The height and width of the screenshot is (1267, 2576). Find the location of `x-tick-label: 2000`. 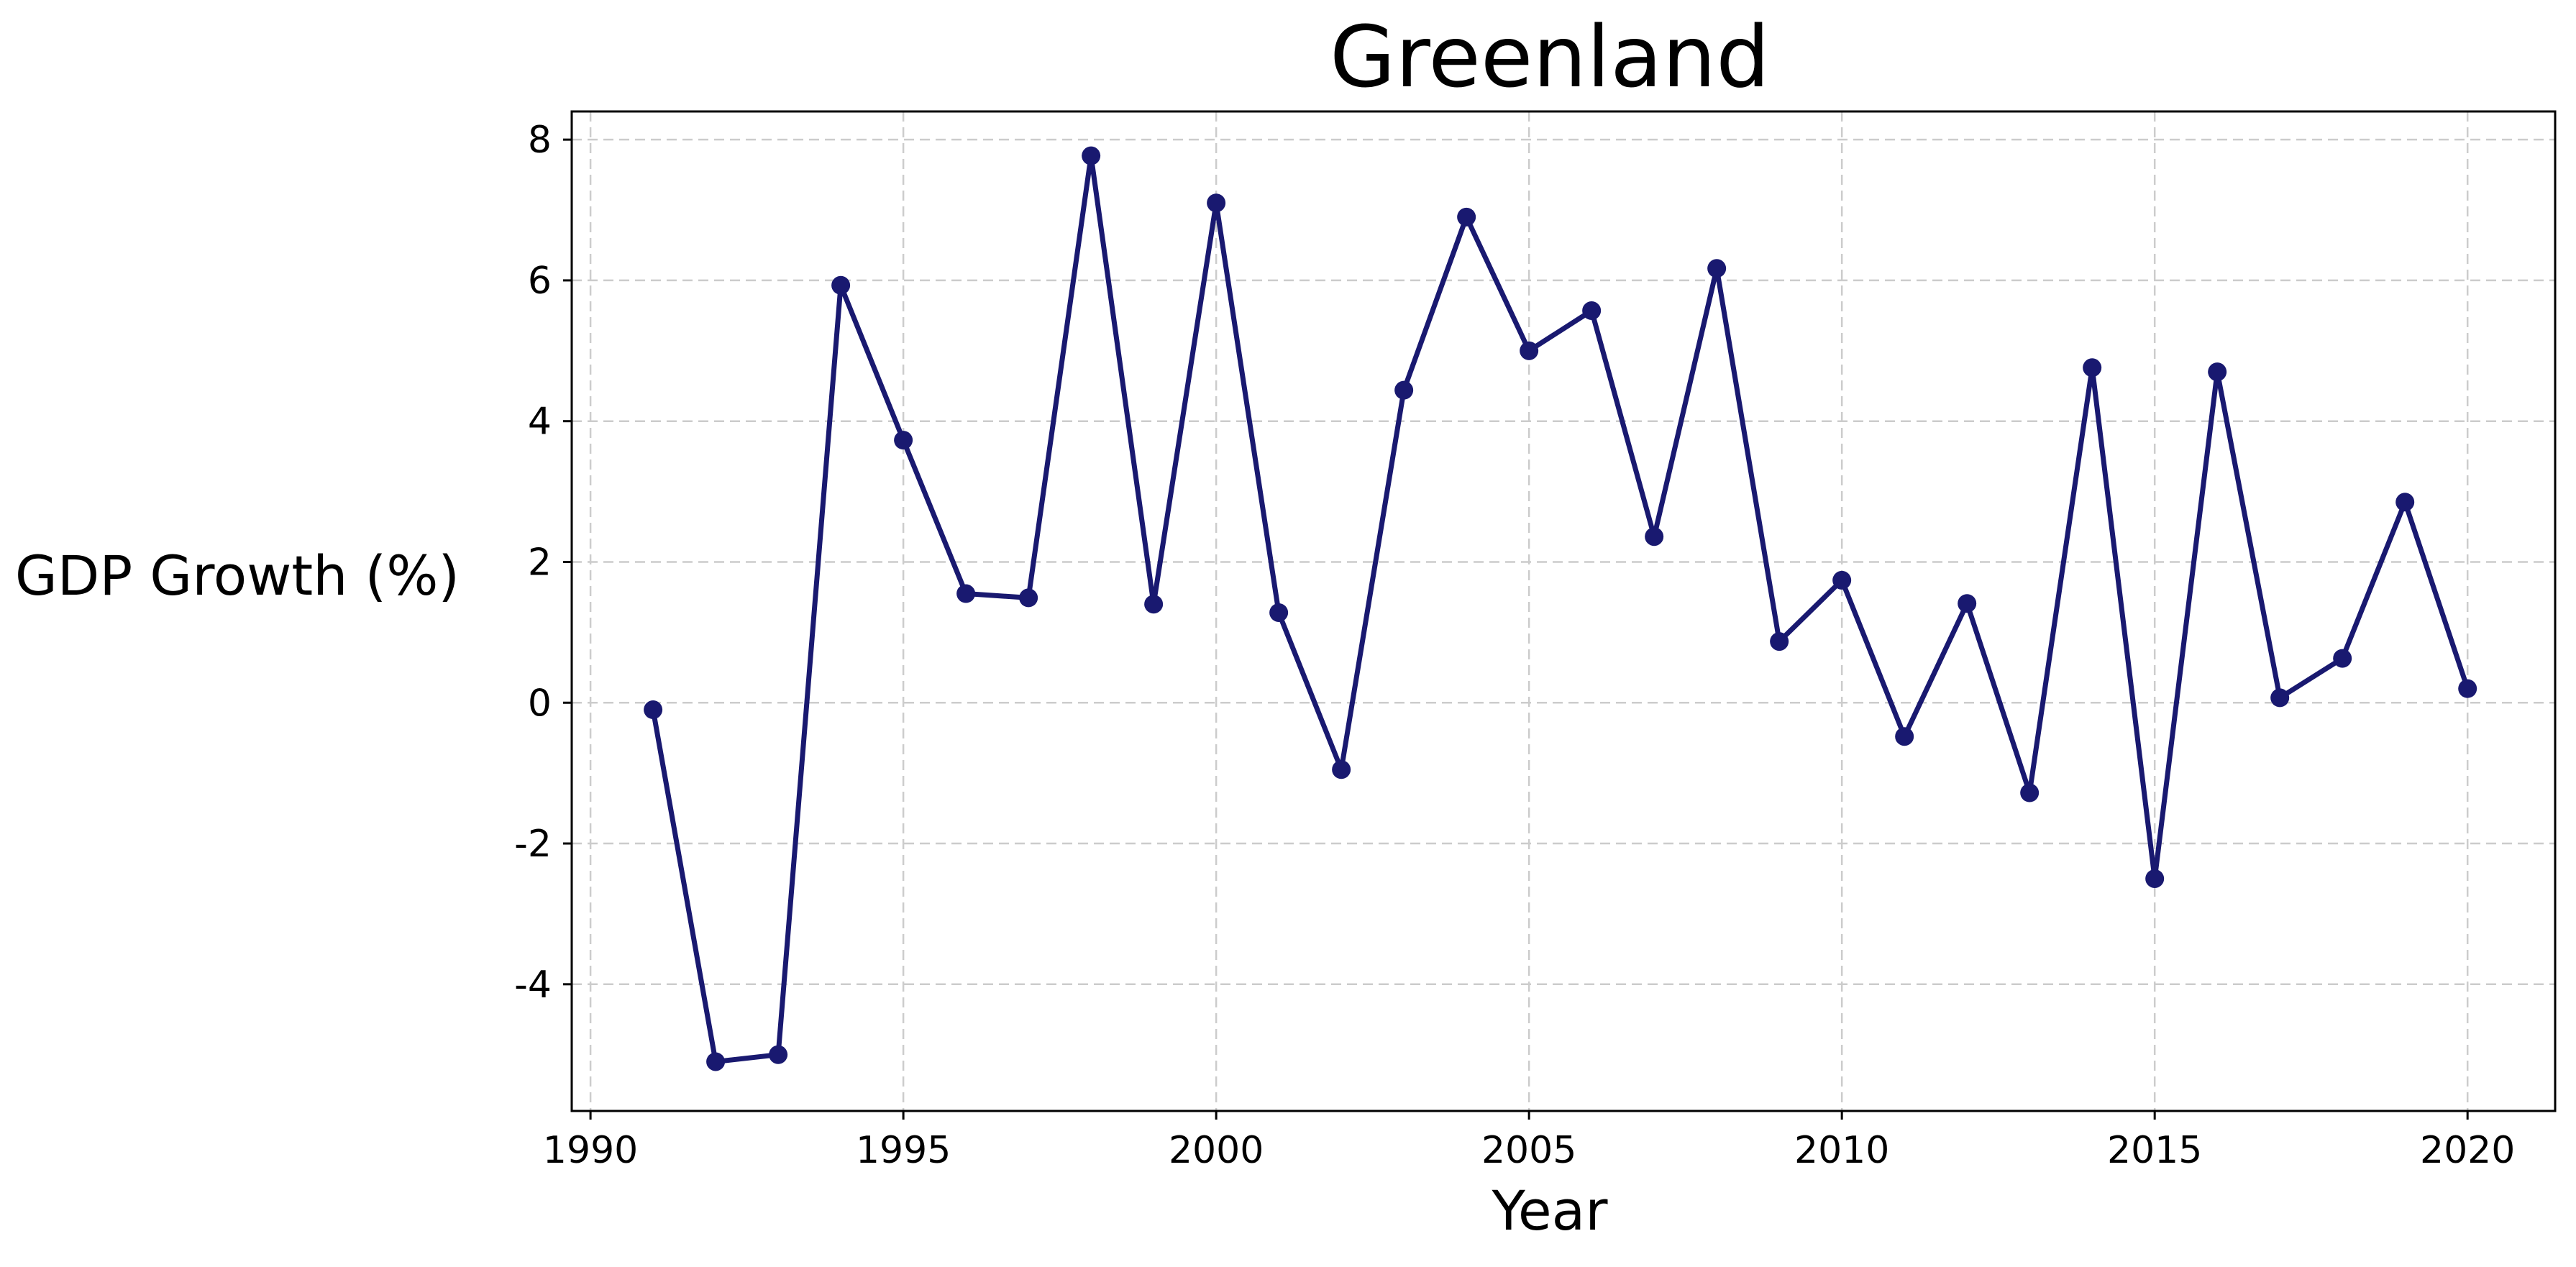

x-tick-label: 2000 is located at coordinates (1216, 1150).